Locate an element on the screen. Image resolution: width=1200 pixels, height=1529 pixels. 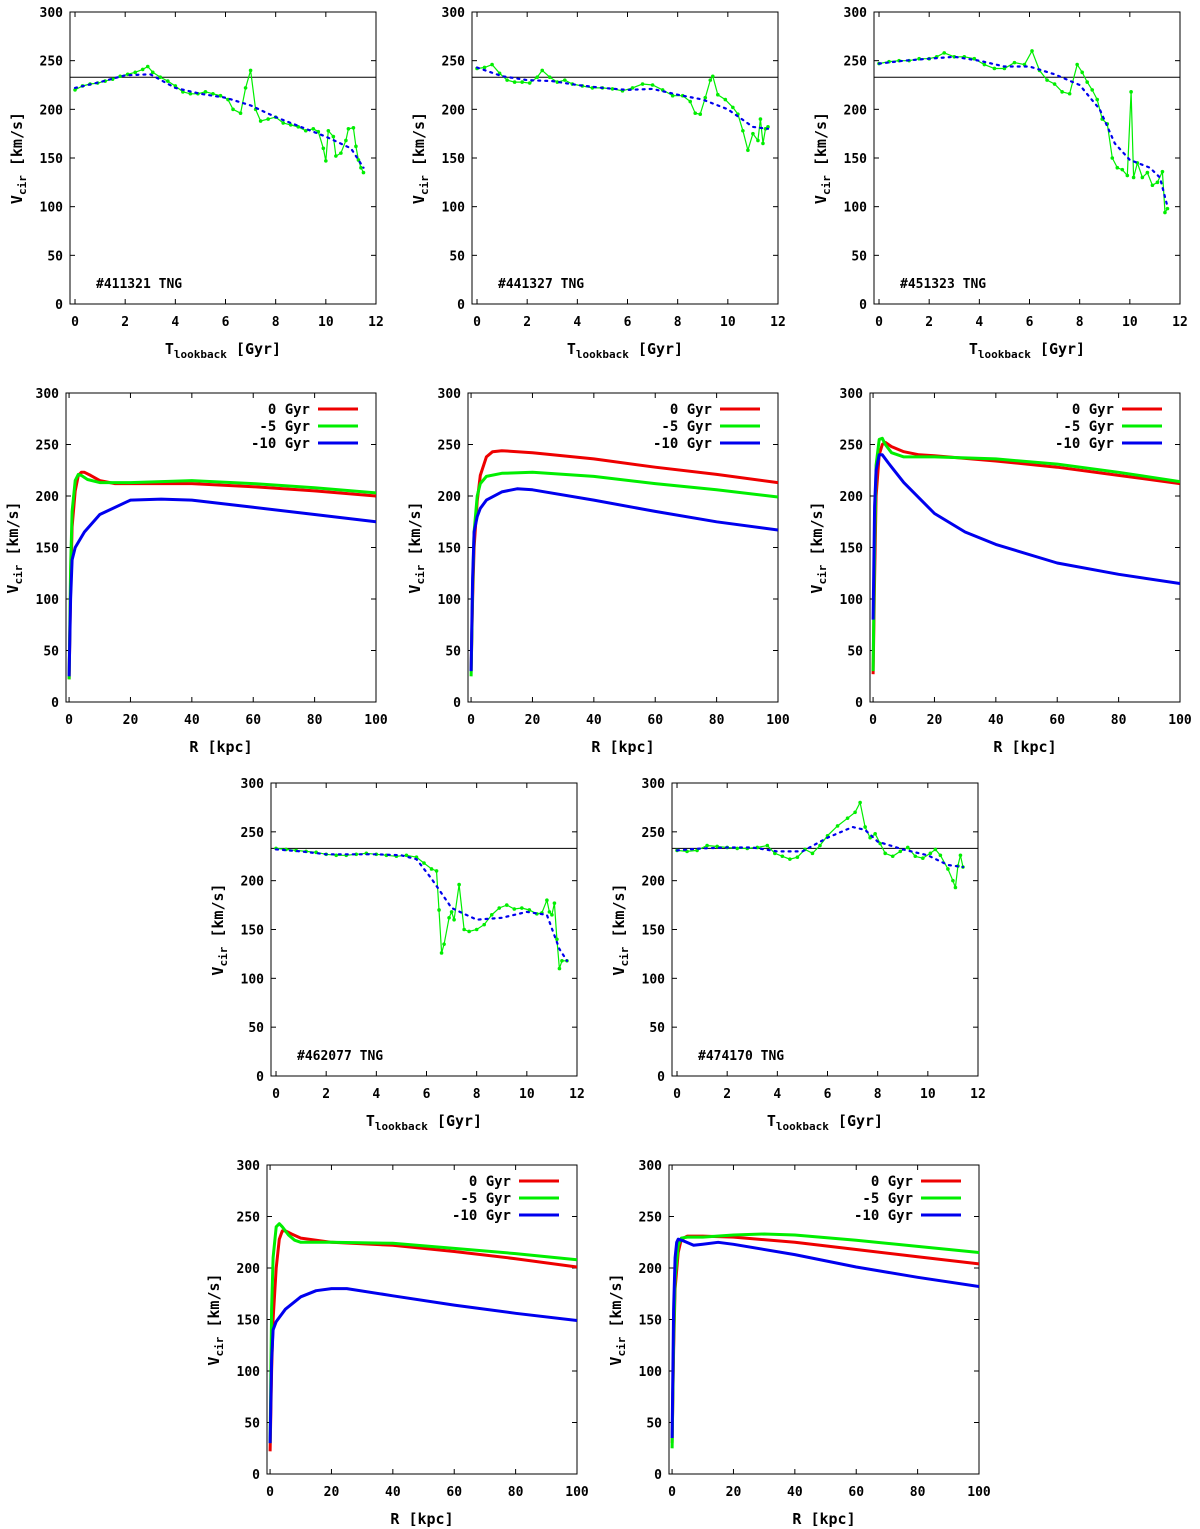
y-tick-label: 300 is located at coordinates (48, 394).